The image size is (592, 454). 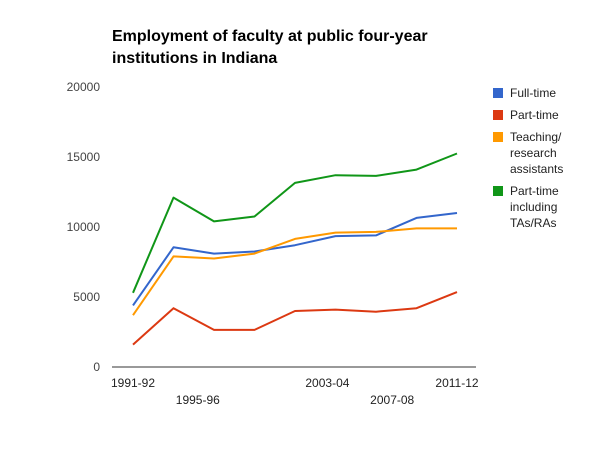 What do you see at coordinates (84, 227) in the screenshot?
I see `y-tick-label: 10000` at bounding box center [84, 227].